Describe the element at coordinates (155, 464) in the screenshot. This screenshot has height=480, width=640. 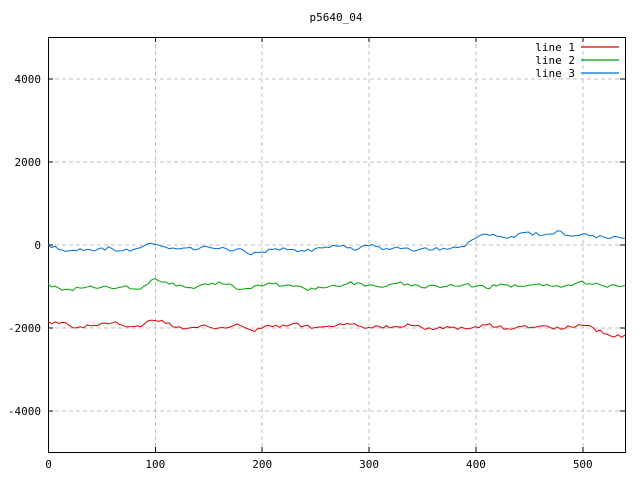
I see `x-tick-label: 100` at that location.